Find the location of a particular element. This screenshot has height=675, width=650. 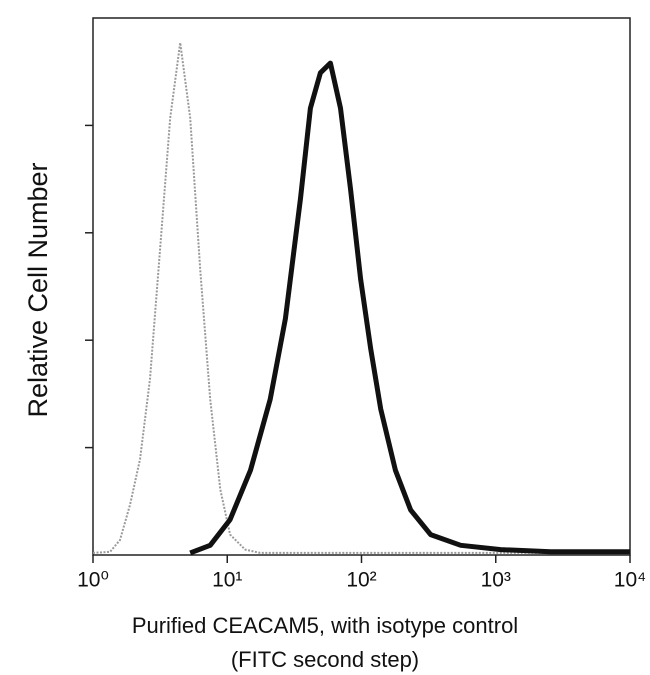

x-tick-label: 10² is located at coordinates (361, 580).